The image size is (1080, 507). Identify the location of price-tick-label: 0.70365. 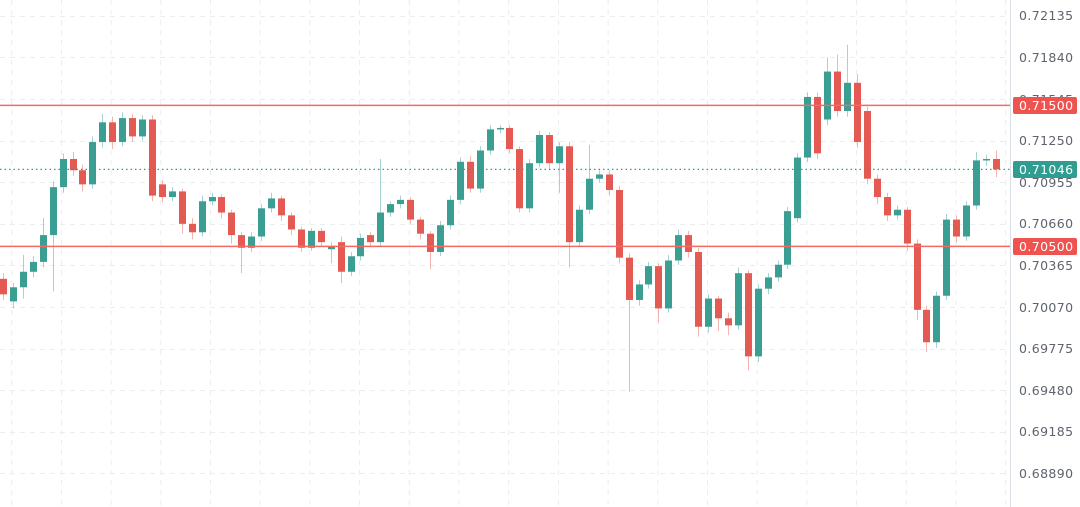
(1046, 265).